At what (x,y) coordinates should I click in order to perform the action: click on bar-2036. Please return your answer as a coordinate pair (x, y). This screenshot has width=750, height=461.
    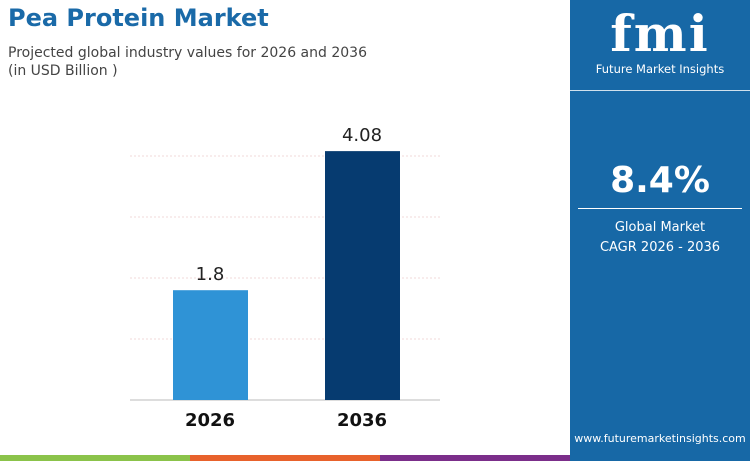
    Looking at the image, I should click on (362, 275).